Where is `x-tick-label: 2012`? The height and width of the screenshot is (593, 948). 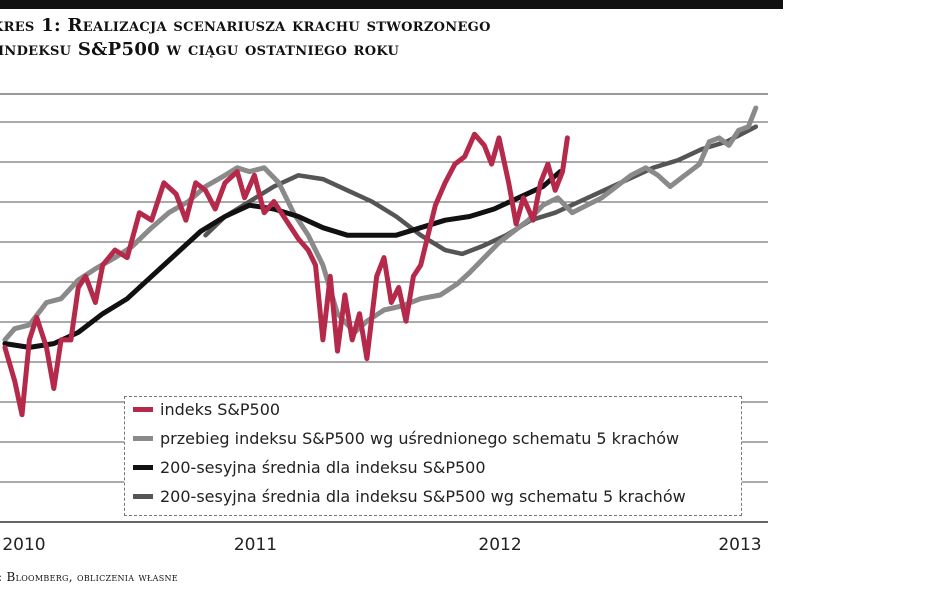 x-tick-label: 2012 is located at coordinates (499, 545).